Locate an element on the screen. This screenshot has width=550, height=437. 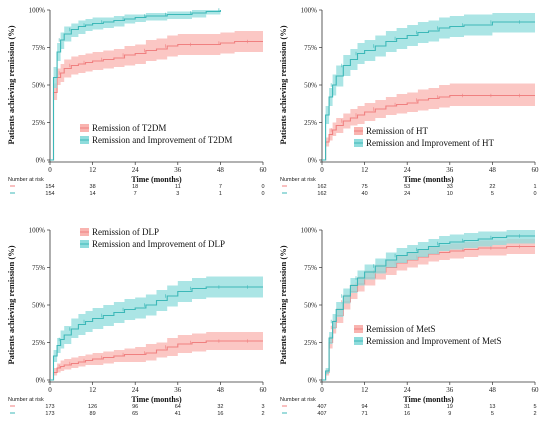
legend-label-1: Remission of HT is located at coordinates (397, 131).